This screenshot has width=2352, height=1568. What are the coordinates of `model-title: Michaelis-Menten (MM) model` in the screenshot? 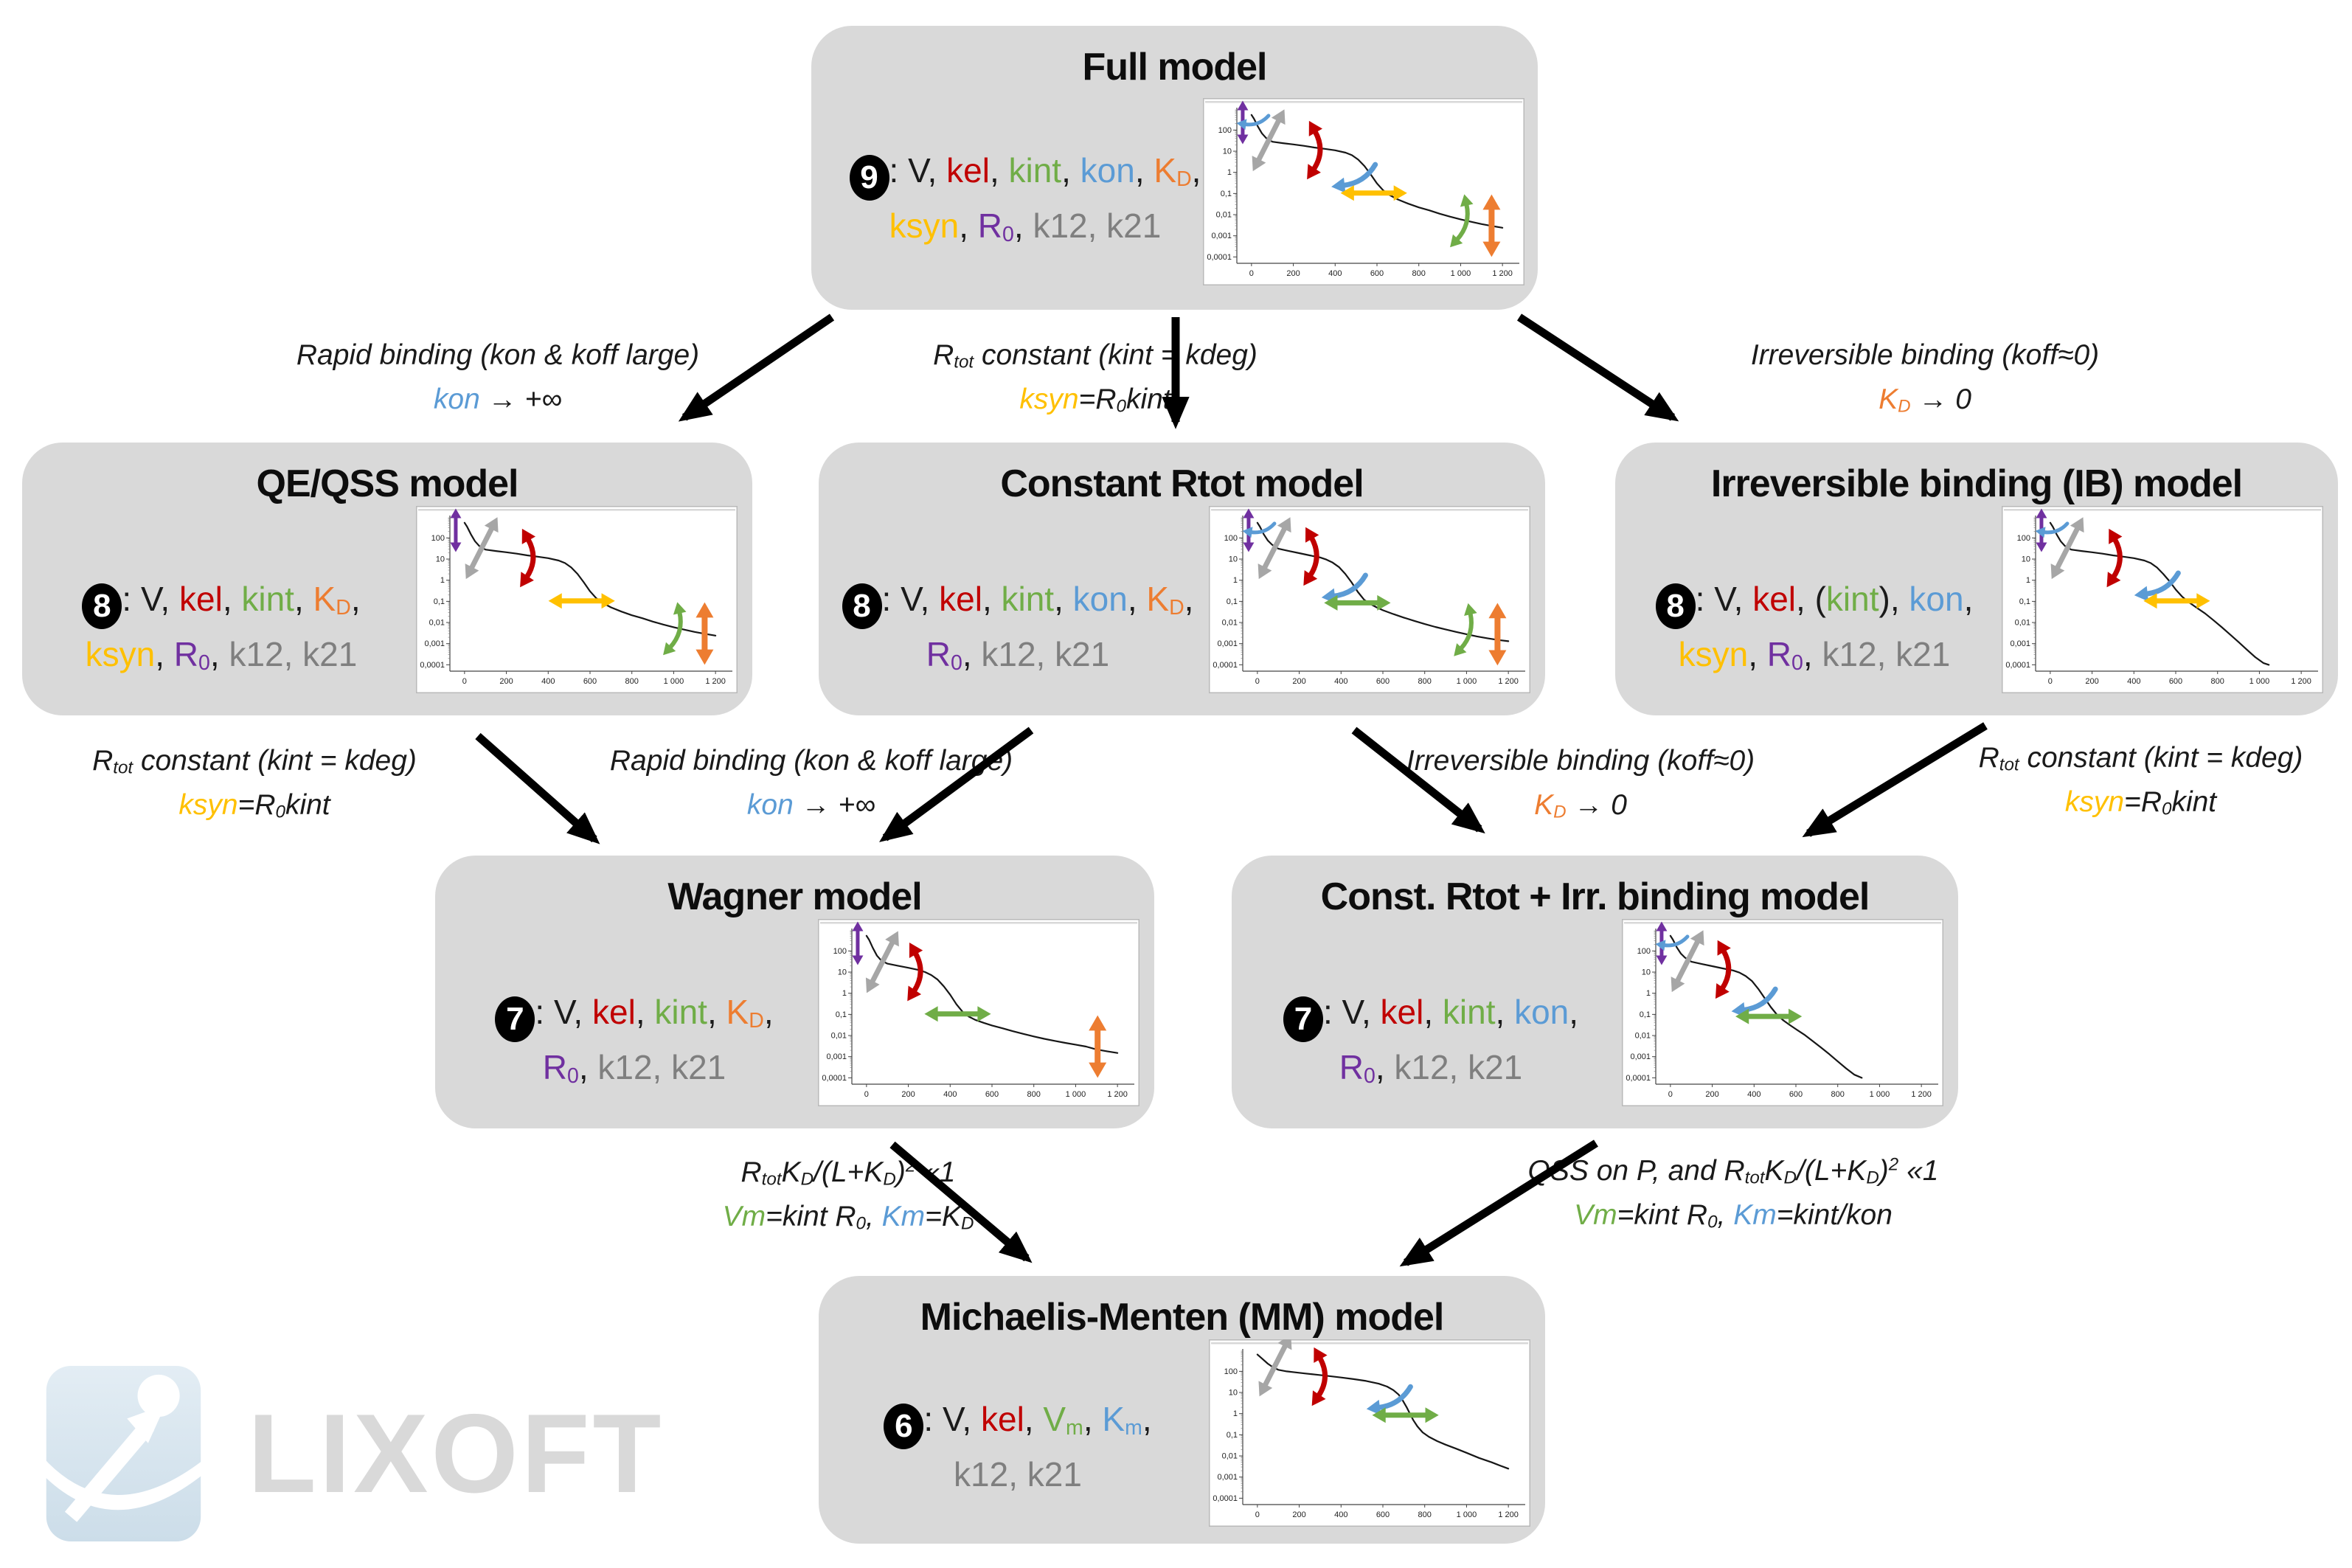 It's located at (1182, 1317).